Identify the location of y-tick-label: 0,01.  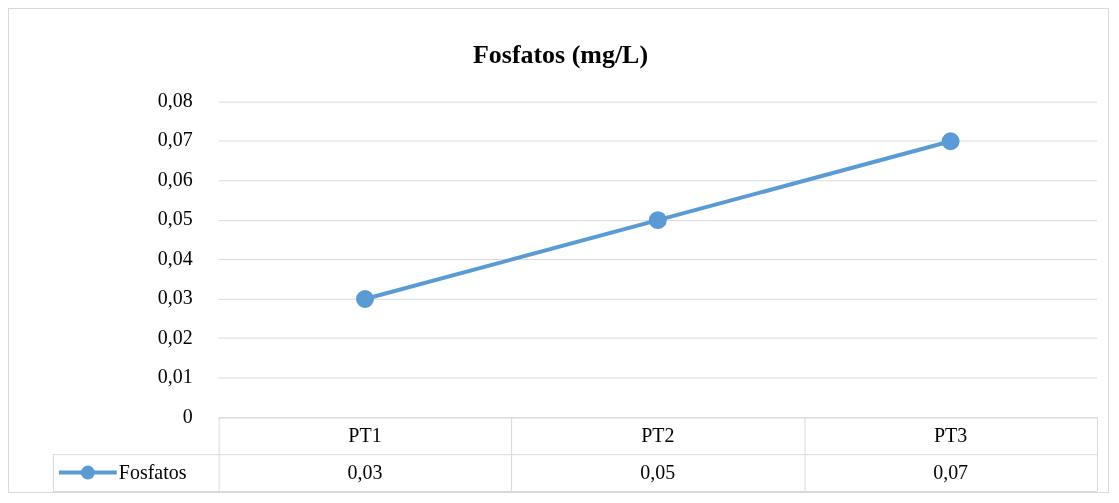
(175, 376).